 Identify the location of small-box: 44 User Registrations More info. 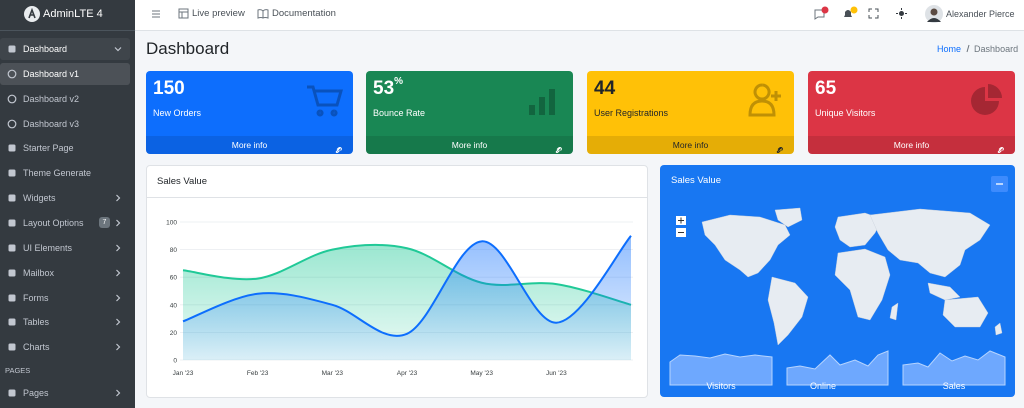
(690, 112).